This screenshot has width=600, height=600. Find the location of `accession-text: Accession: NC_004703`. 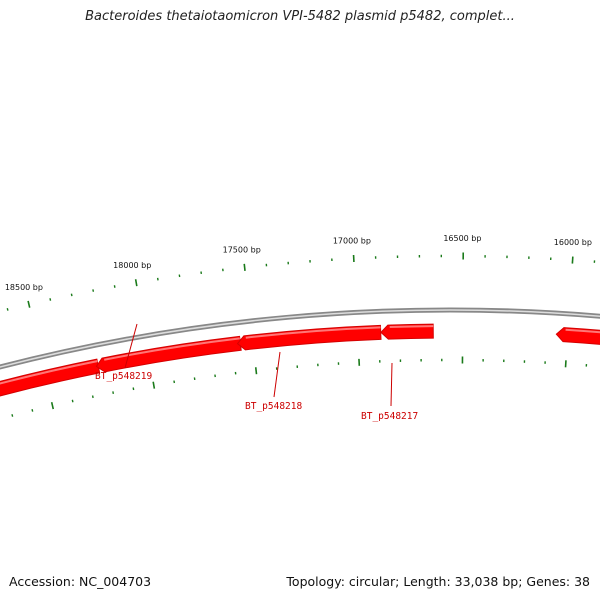

accession-text: Accession: NC_004703 is located at coordinates (80, 581).